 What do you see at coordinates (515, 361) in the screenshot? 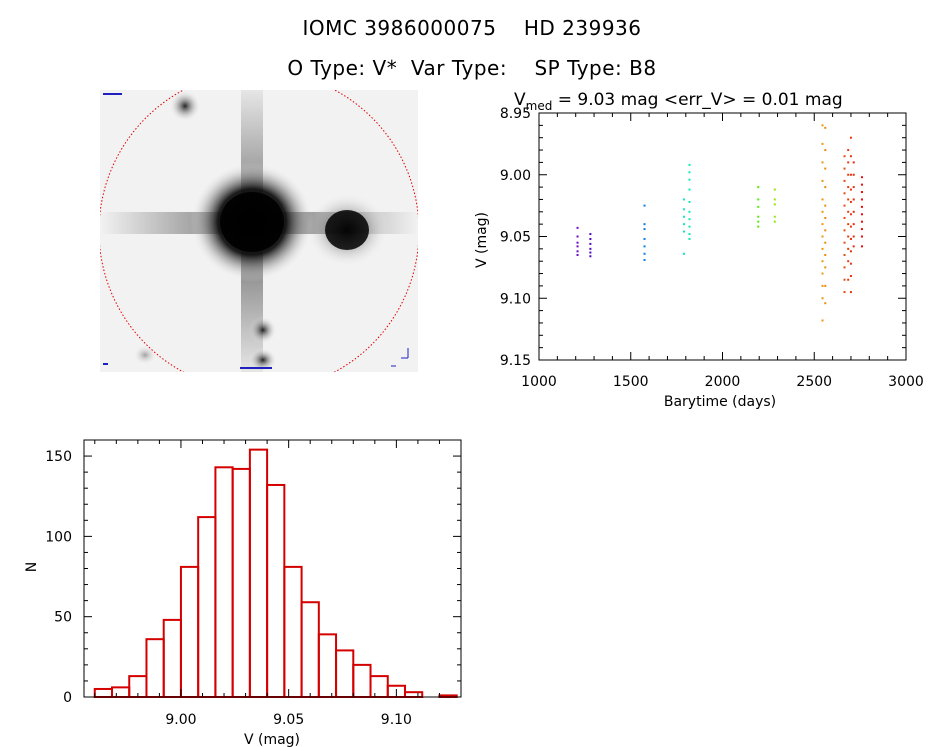
I see `y-tick-label: 9.15` at bounding box center [515, 361].